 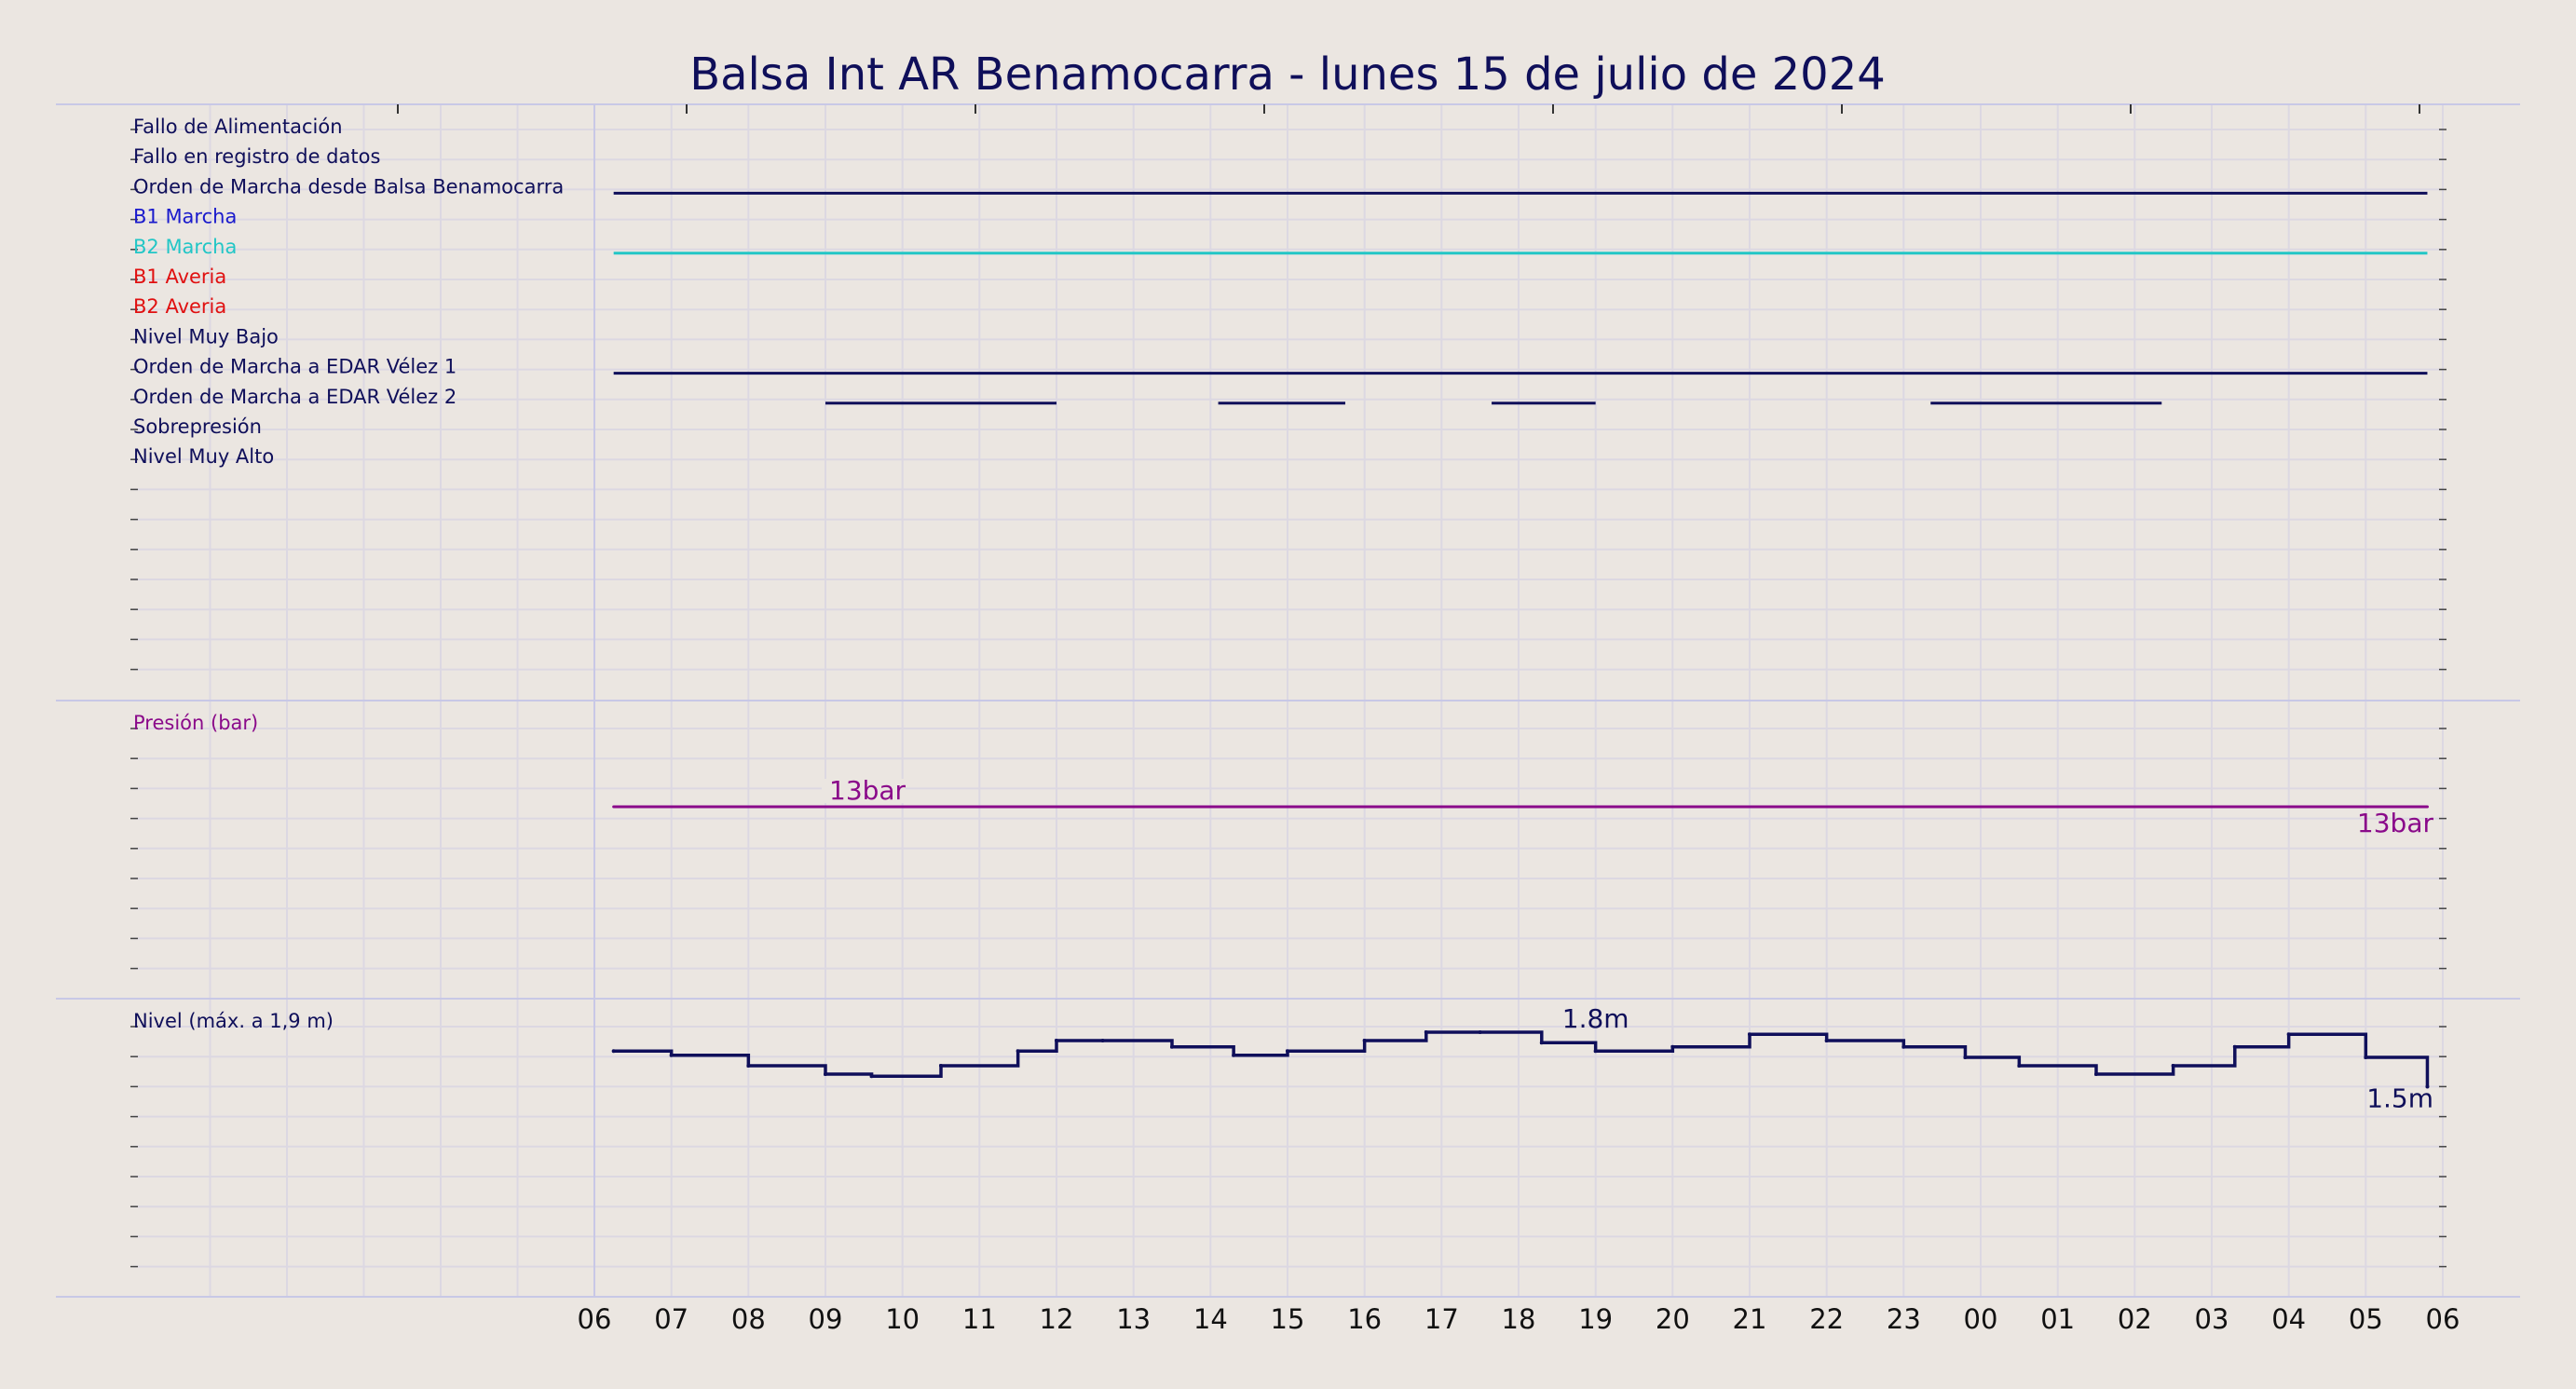 I want to click on signal-label: Sobrepresión, so click(x=197, y=426).